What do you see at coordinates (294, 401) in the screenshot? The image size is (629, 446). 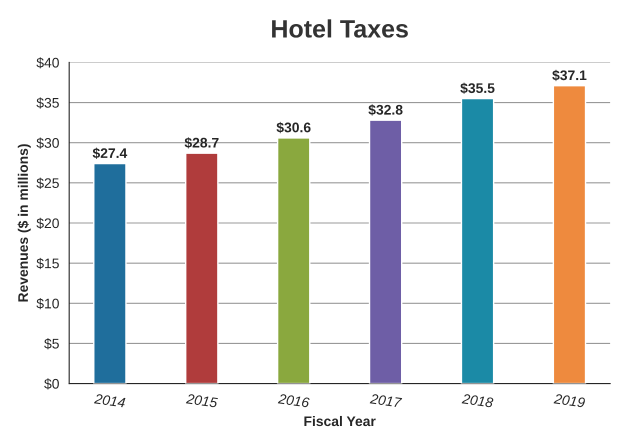 I see `x-tick-label: 2016` at bounding box center [294, 401].